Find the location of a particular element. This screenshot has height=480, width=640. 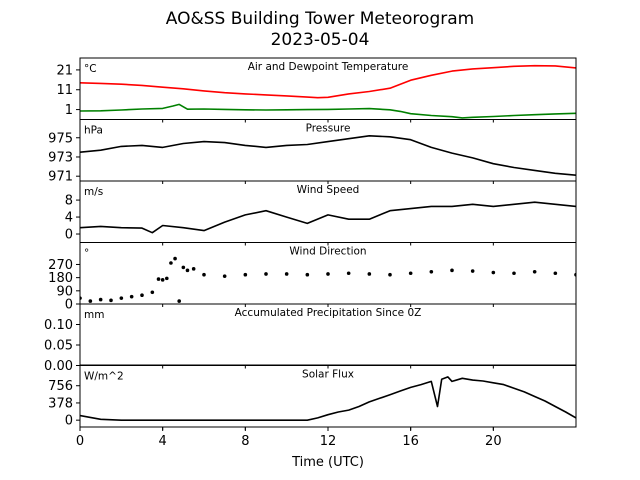

x-axis-label: Time (UTC) is located at coordinates (327, 462).